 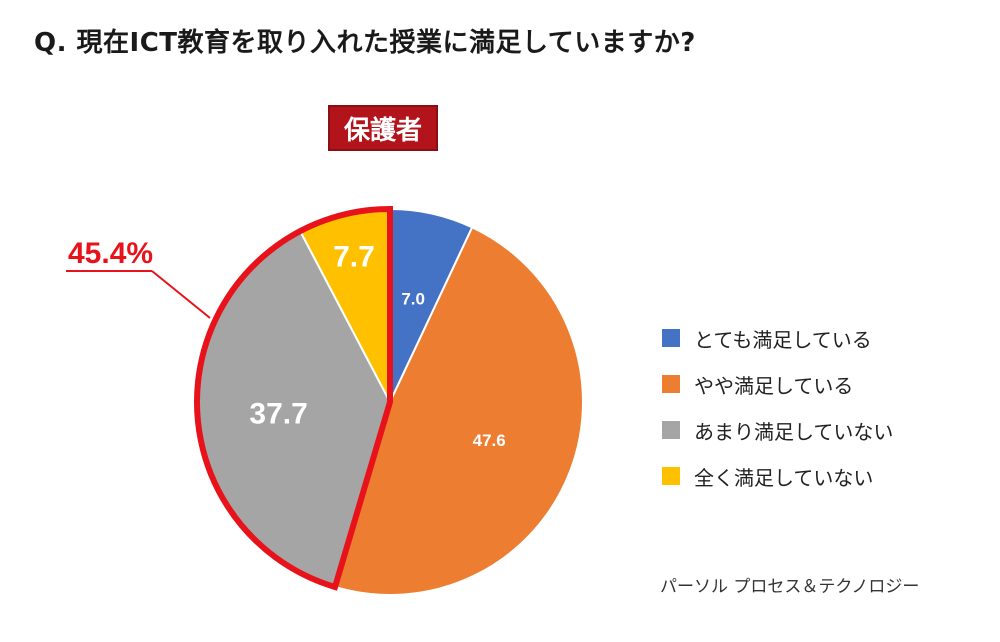 I want to click on legend-item: あまり満足していない, so click(x=777, y=430).